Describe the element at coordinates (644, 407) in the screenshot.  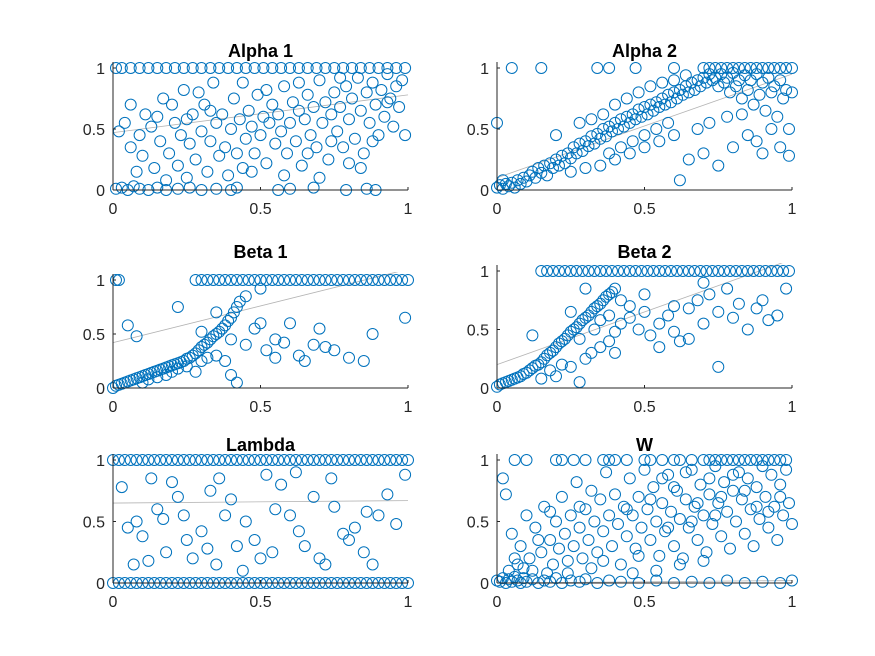
I see `x-tick-label: 0.5` at that location.